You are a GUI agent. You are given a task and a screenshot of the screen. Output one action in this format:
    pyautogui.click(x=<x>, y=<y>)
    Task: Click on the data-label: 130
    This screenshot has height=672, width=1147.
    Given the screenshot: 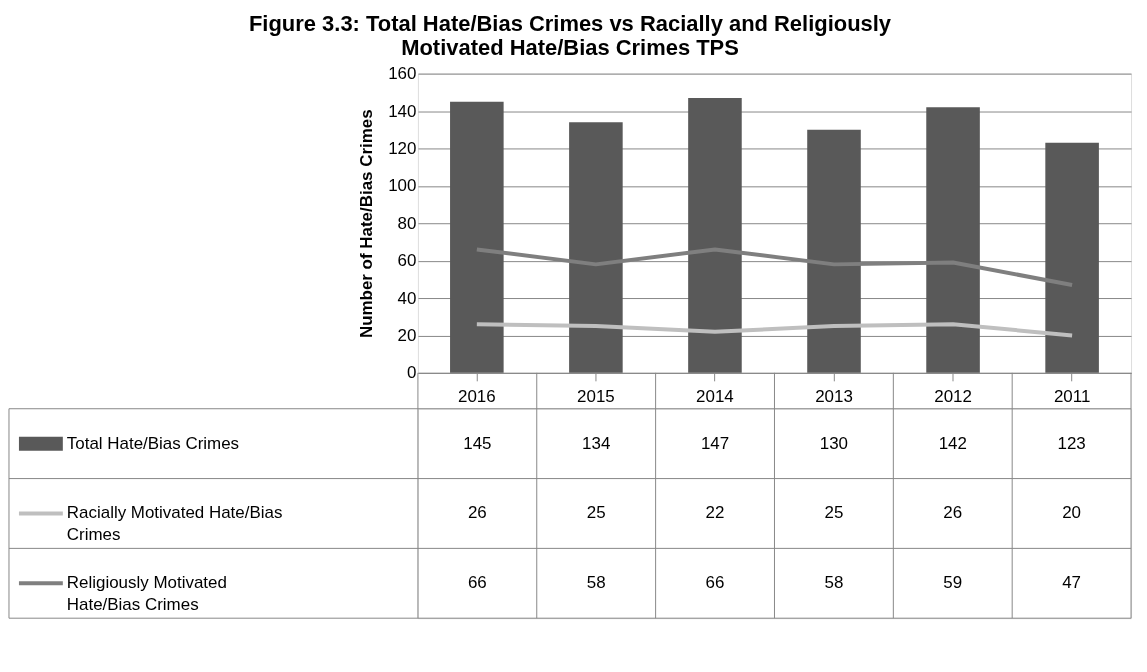 What is the action you would take?
    pyautogui.click(x=834, y=443)
    